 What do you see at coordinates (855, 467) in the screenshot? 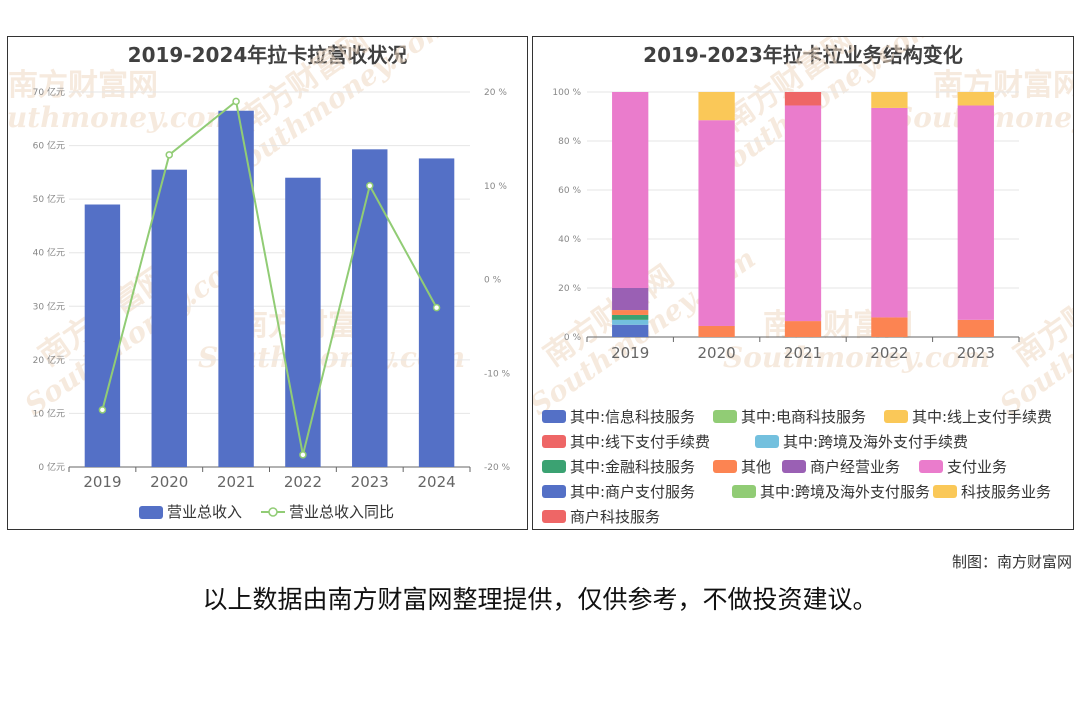
I see `legend-label: 商户经营业务` at bounding box center [855, 467].